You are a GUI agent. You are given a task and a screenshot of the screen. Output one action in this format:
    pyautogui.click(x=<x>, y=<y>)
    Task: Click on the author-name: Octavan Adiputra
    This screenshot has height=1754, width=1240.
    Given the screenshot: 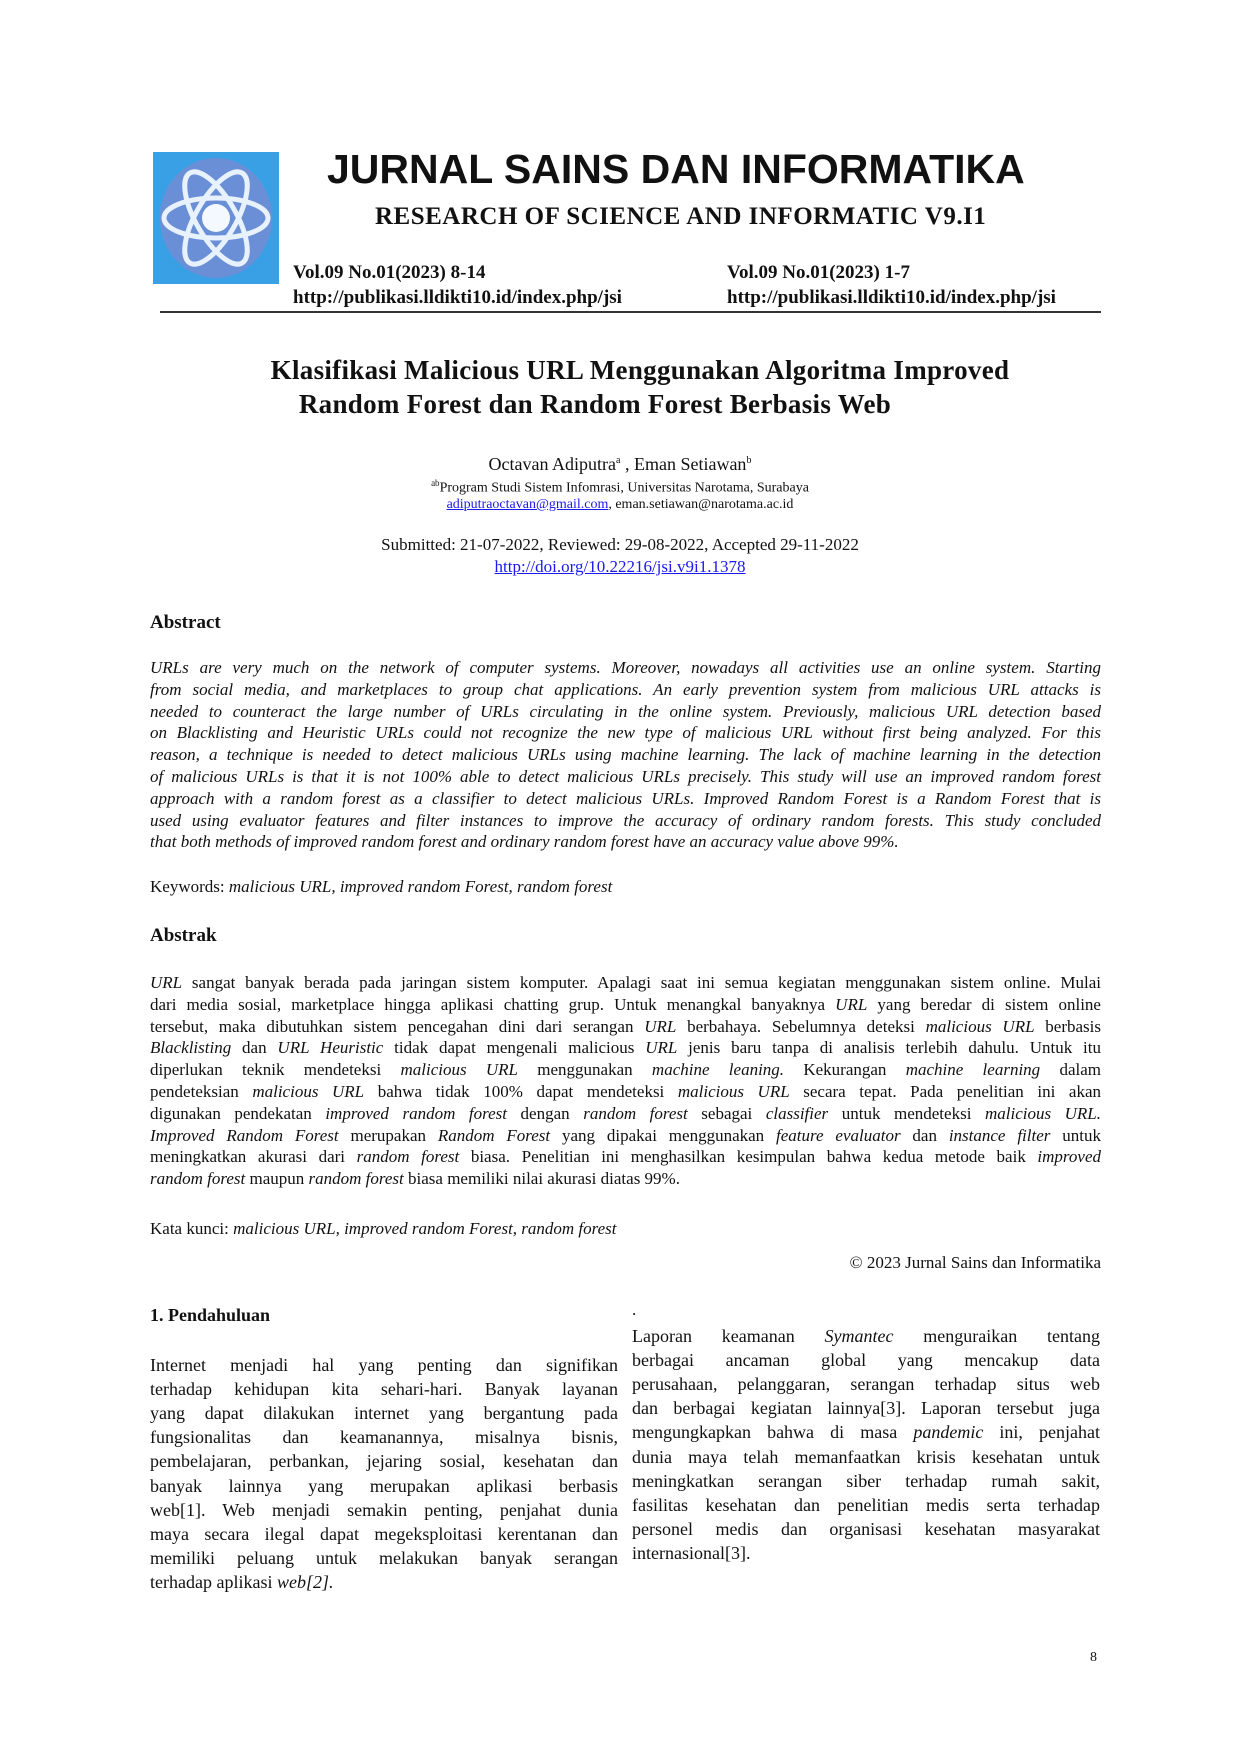 What is the action you would take?
    pyautogui.click(x=552, y=464)
    